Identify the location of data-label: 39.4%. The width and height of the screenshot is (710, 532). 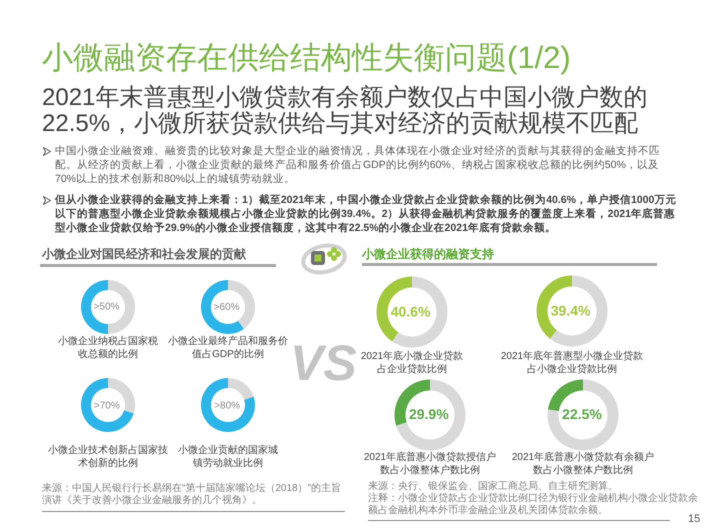
(570, 310).